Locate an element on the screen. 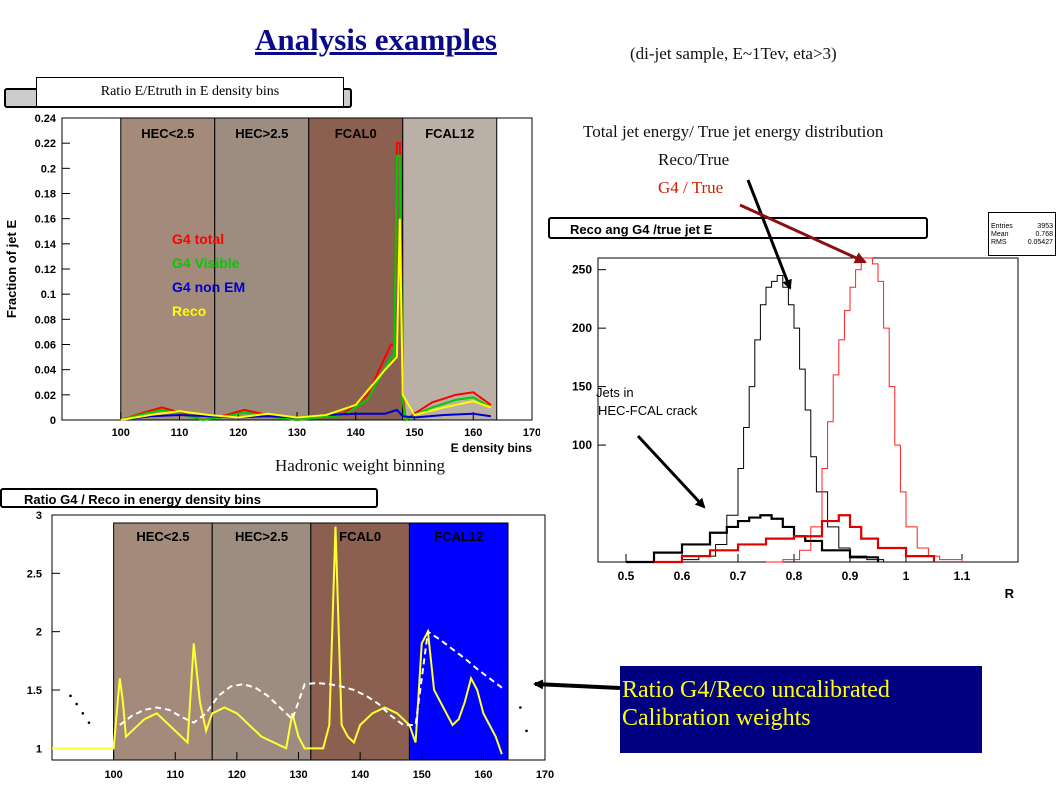  x-tick-label: 1.1 is located at coordinates (962, 576).